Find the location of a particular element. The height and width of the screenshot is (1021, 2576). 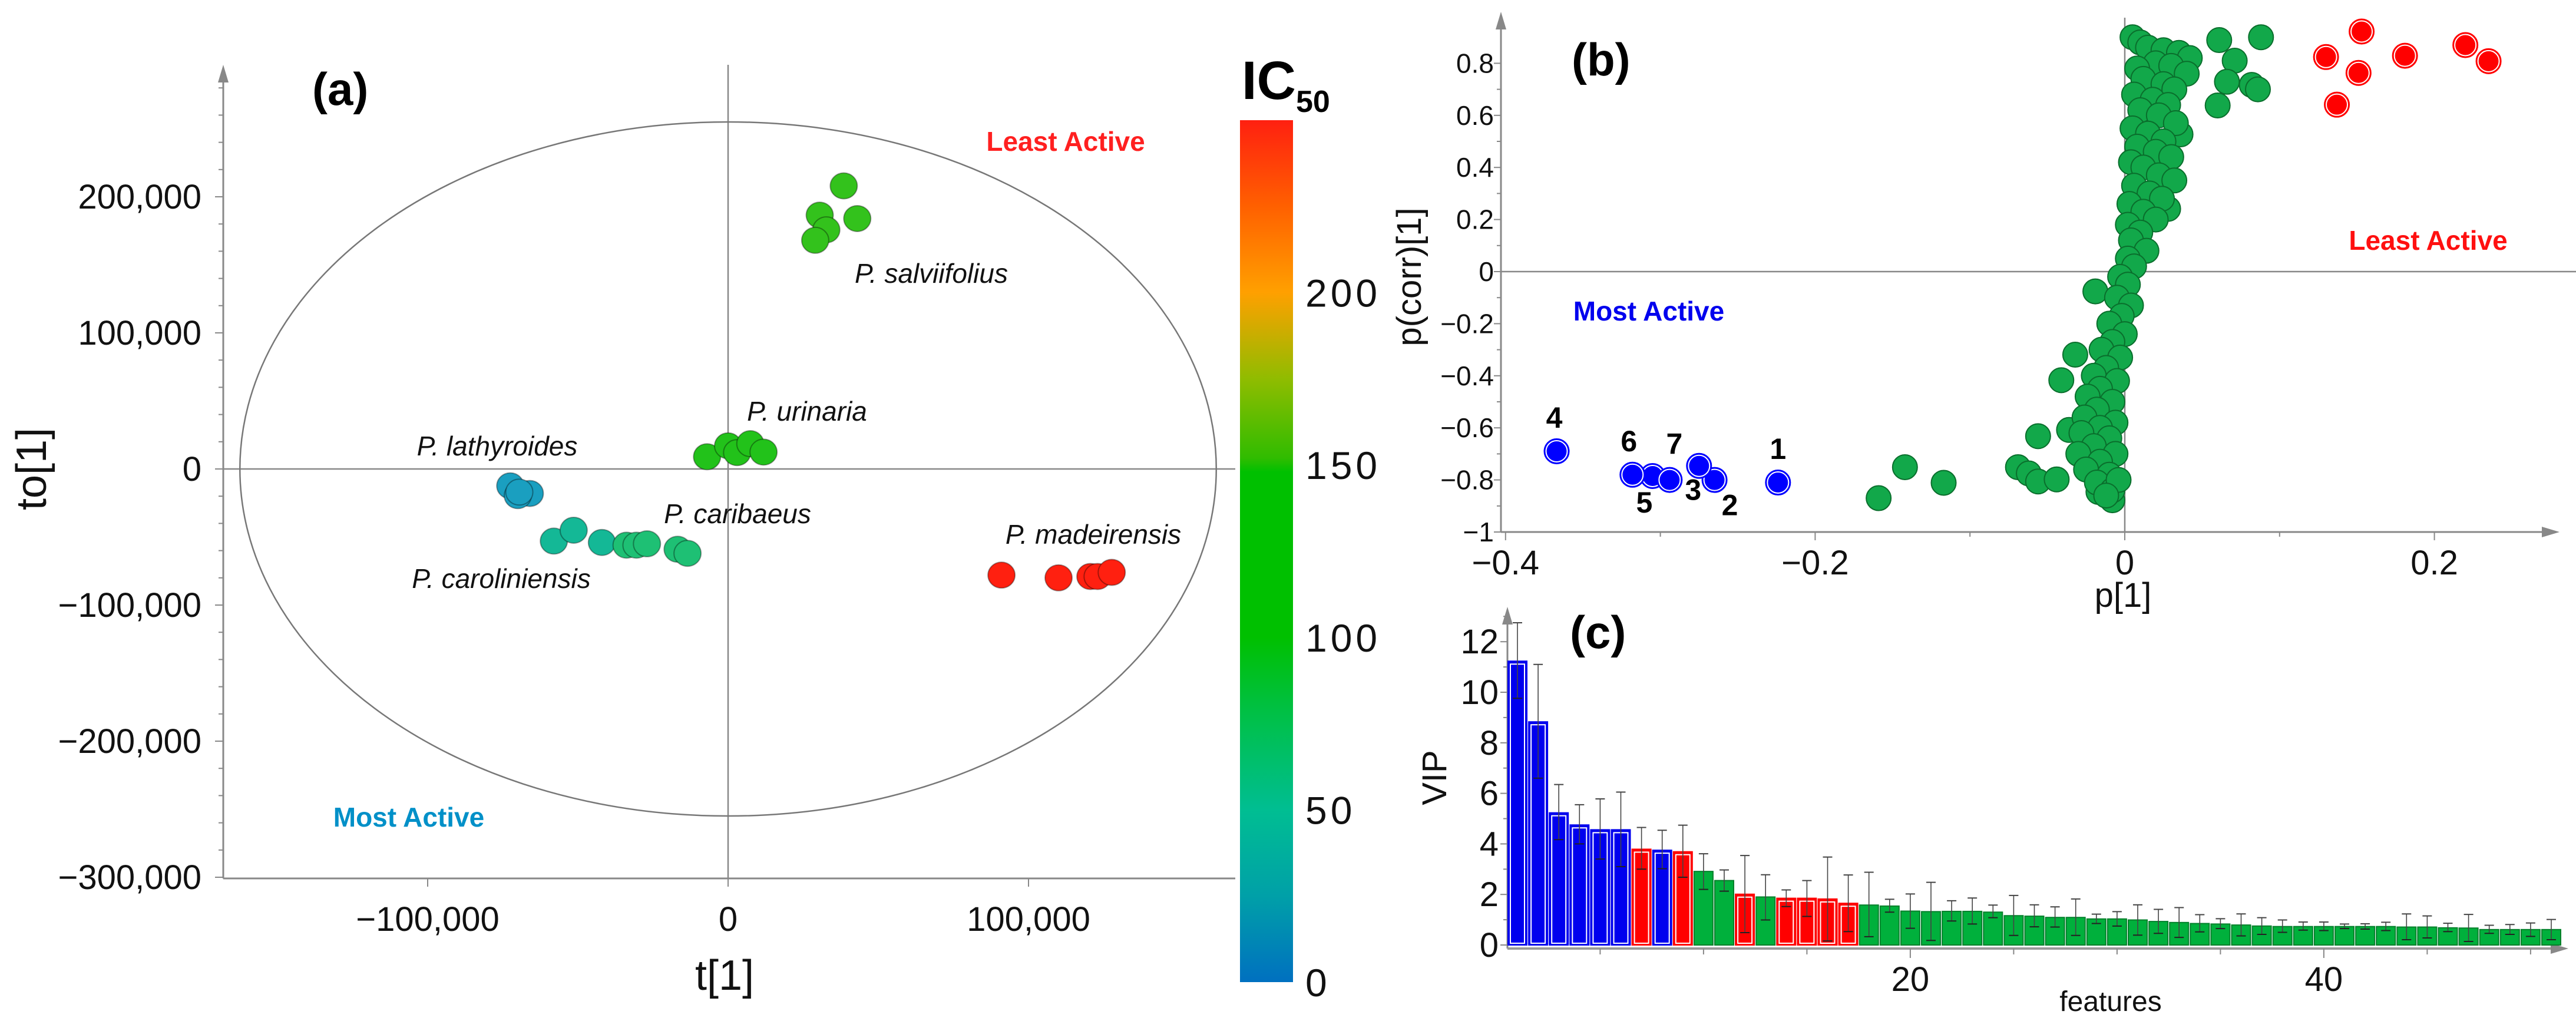

colorbar-tick-label: 200 is located at coordinates (1343, 293).